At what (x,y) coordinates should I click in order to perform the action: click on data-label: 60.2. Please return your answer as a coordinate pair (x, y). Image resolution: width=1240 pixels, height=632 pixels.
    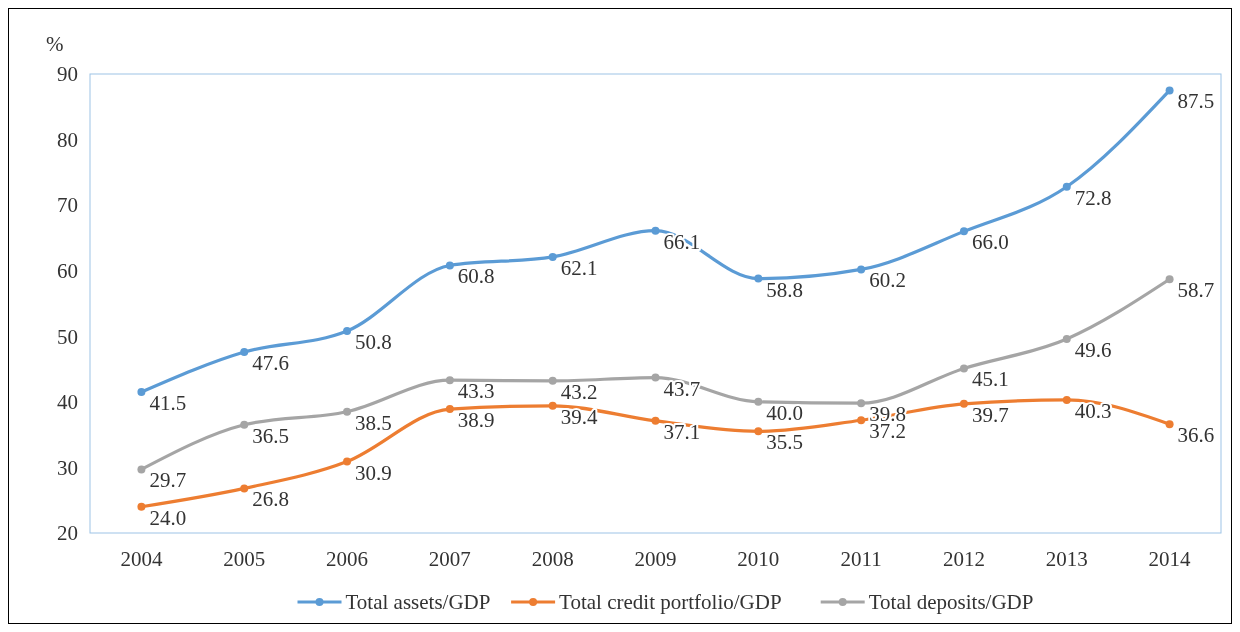
    Looking at the image, I should click on (887, 280).